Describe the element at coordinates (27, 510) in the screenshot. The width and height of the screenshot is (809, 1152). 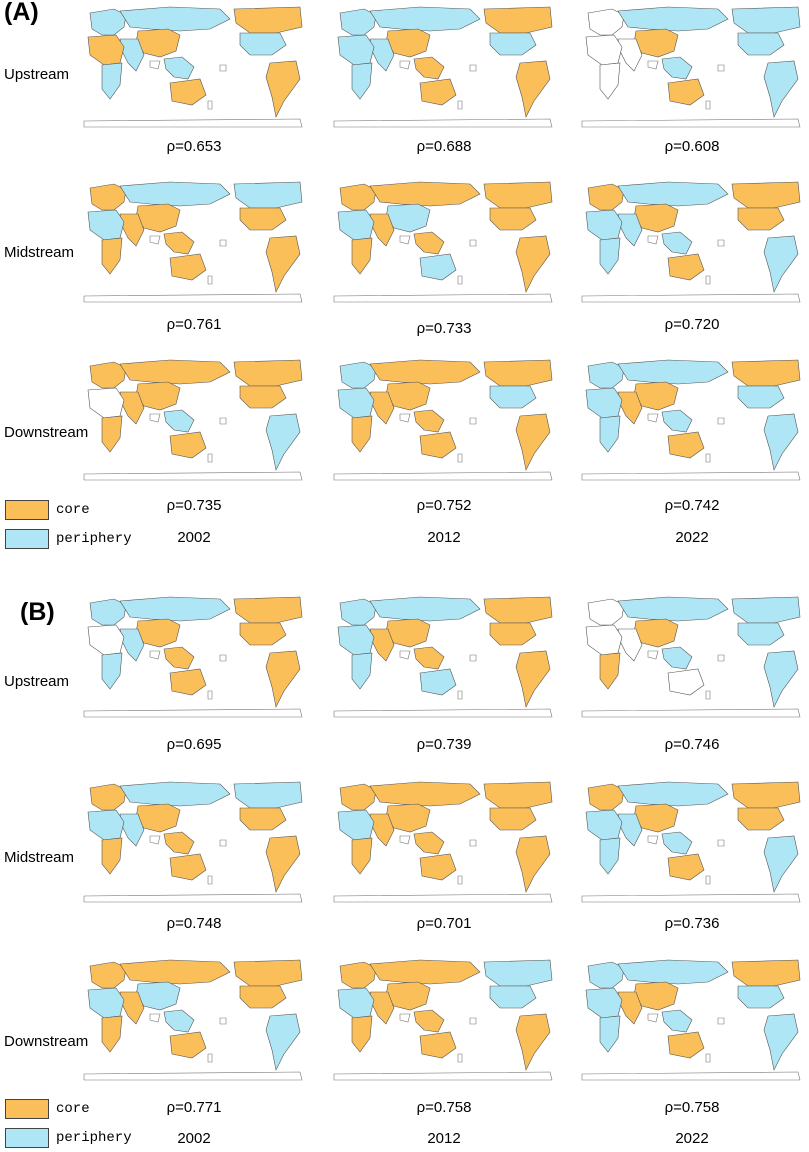
I see `legend-core-swatch-a` at that location.